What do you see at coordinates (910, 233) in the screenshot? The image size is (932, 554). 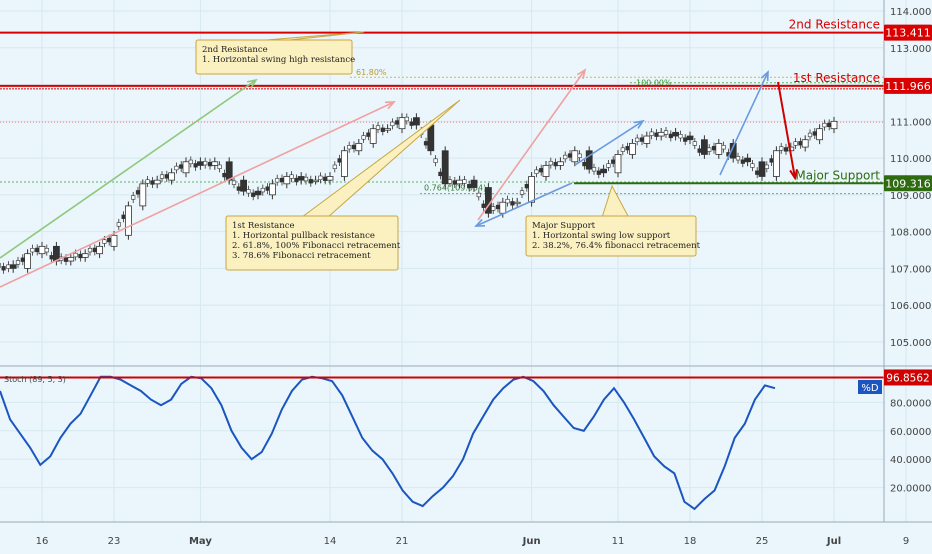 I see `price-tick-label: 108.000` at bounding box center [910, 233].